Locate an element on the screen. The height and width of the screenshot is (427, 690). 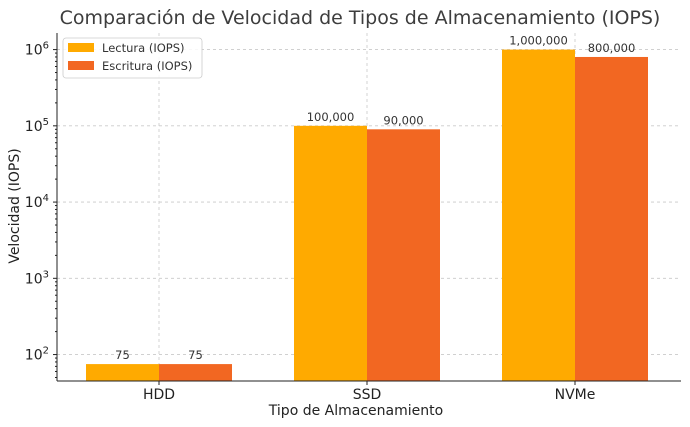
legend-label: Escritura (IOPS) is located at coordinates (147, 66).